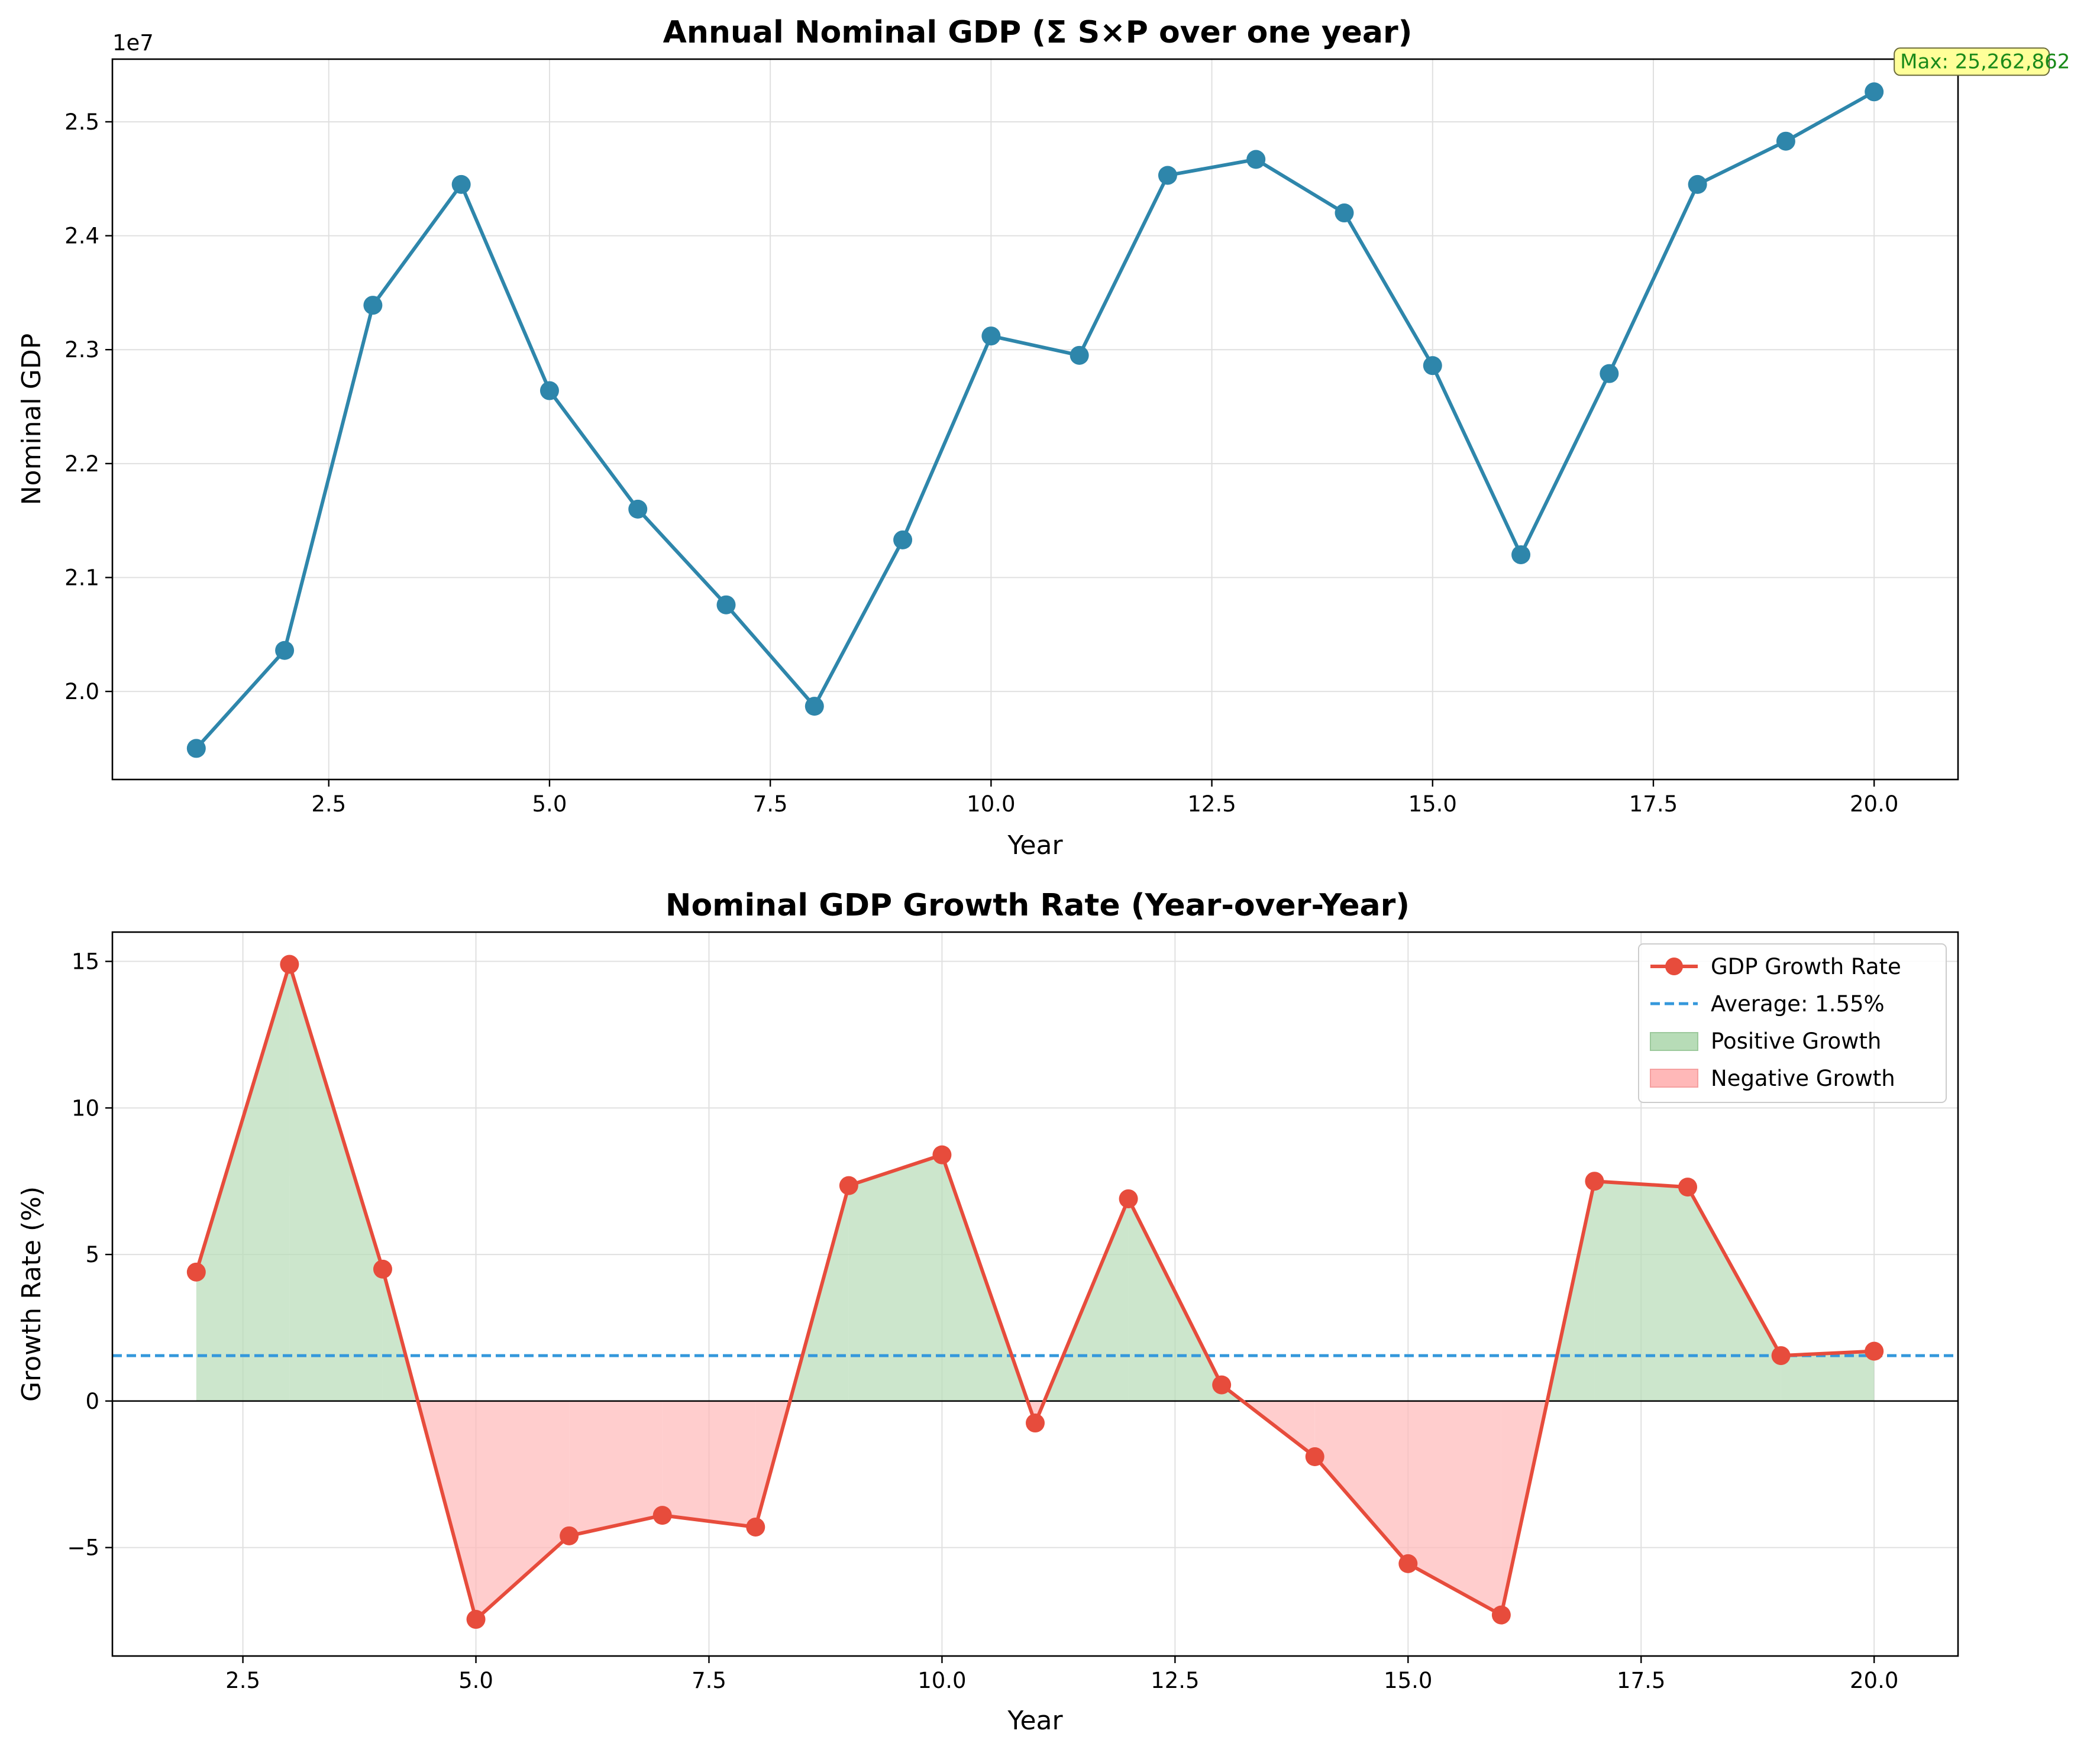  Describe the element at coordinates (1035, 1721) in the screenshot. I see `growth-chart-x-label: Year` at that location.